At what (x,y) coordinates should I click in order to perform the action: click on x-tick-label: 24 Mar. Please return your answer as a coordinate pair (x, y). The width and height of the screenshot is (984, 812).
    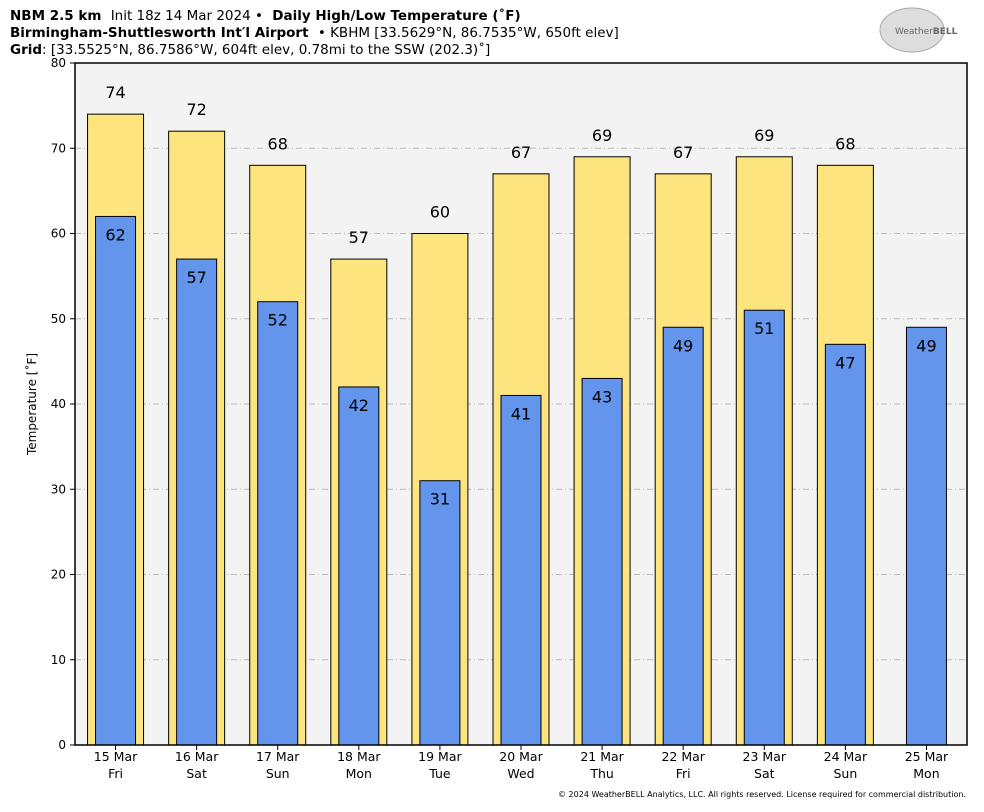
    Looking at the image, I should click on (846, 756).